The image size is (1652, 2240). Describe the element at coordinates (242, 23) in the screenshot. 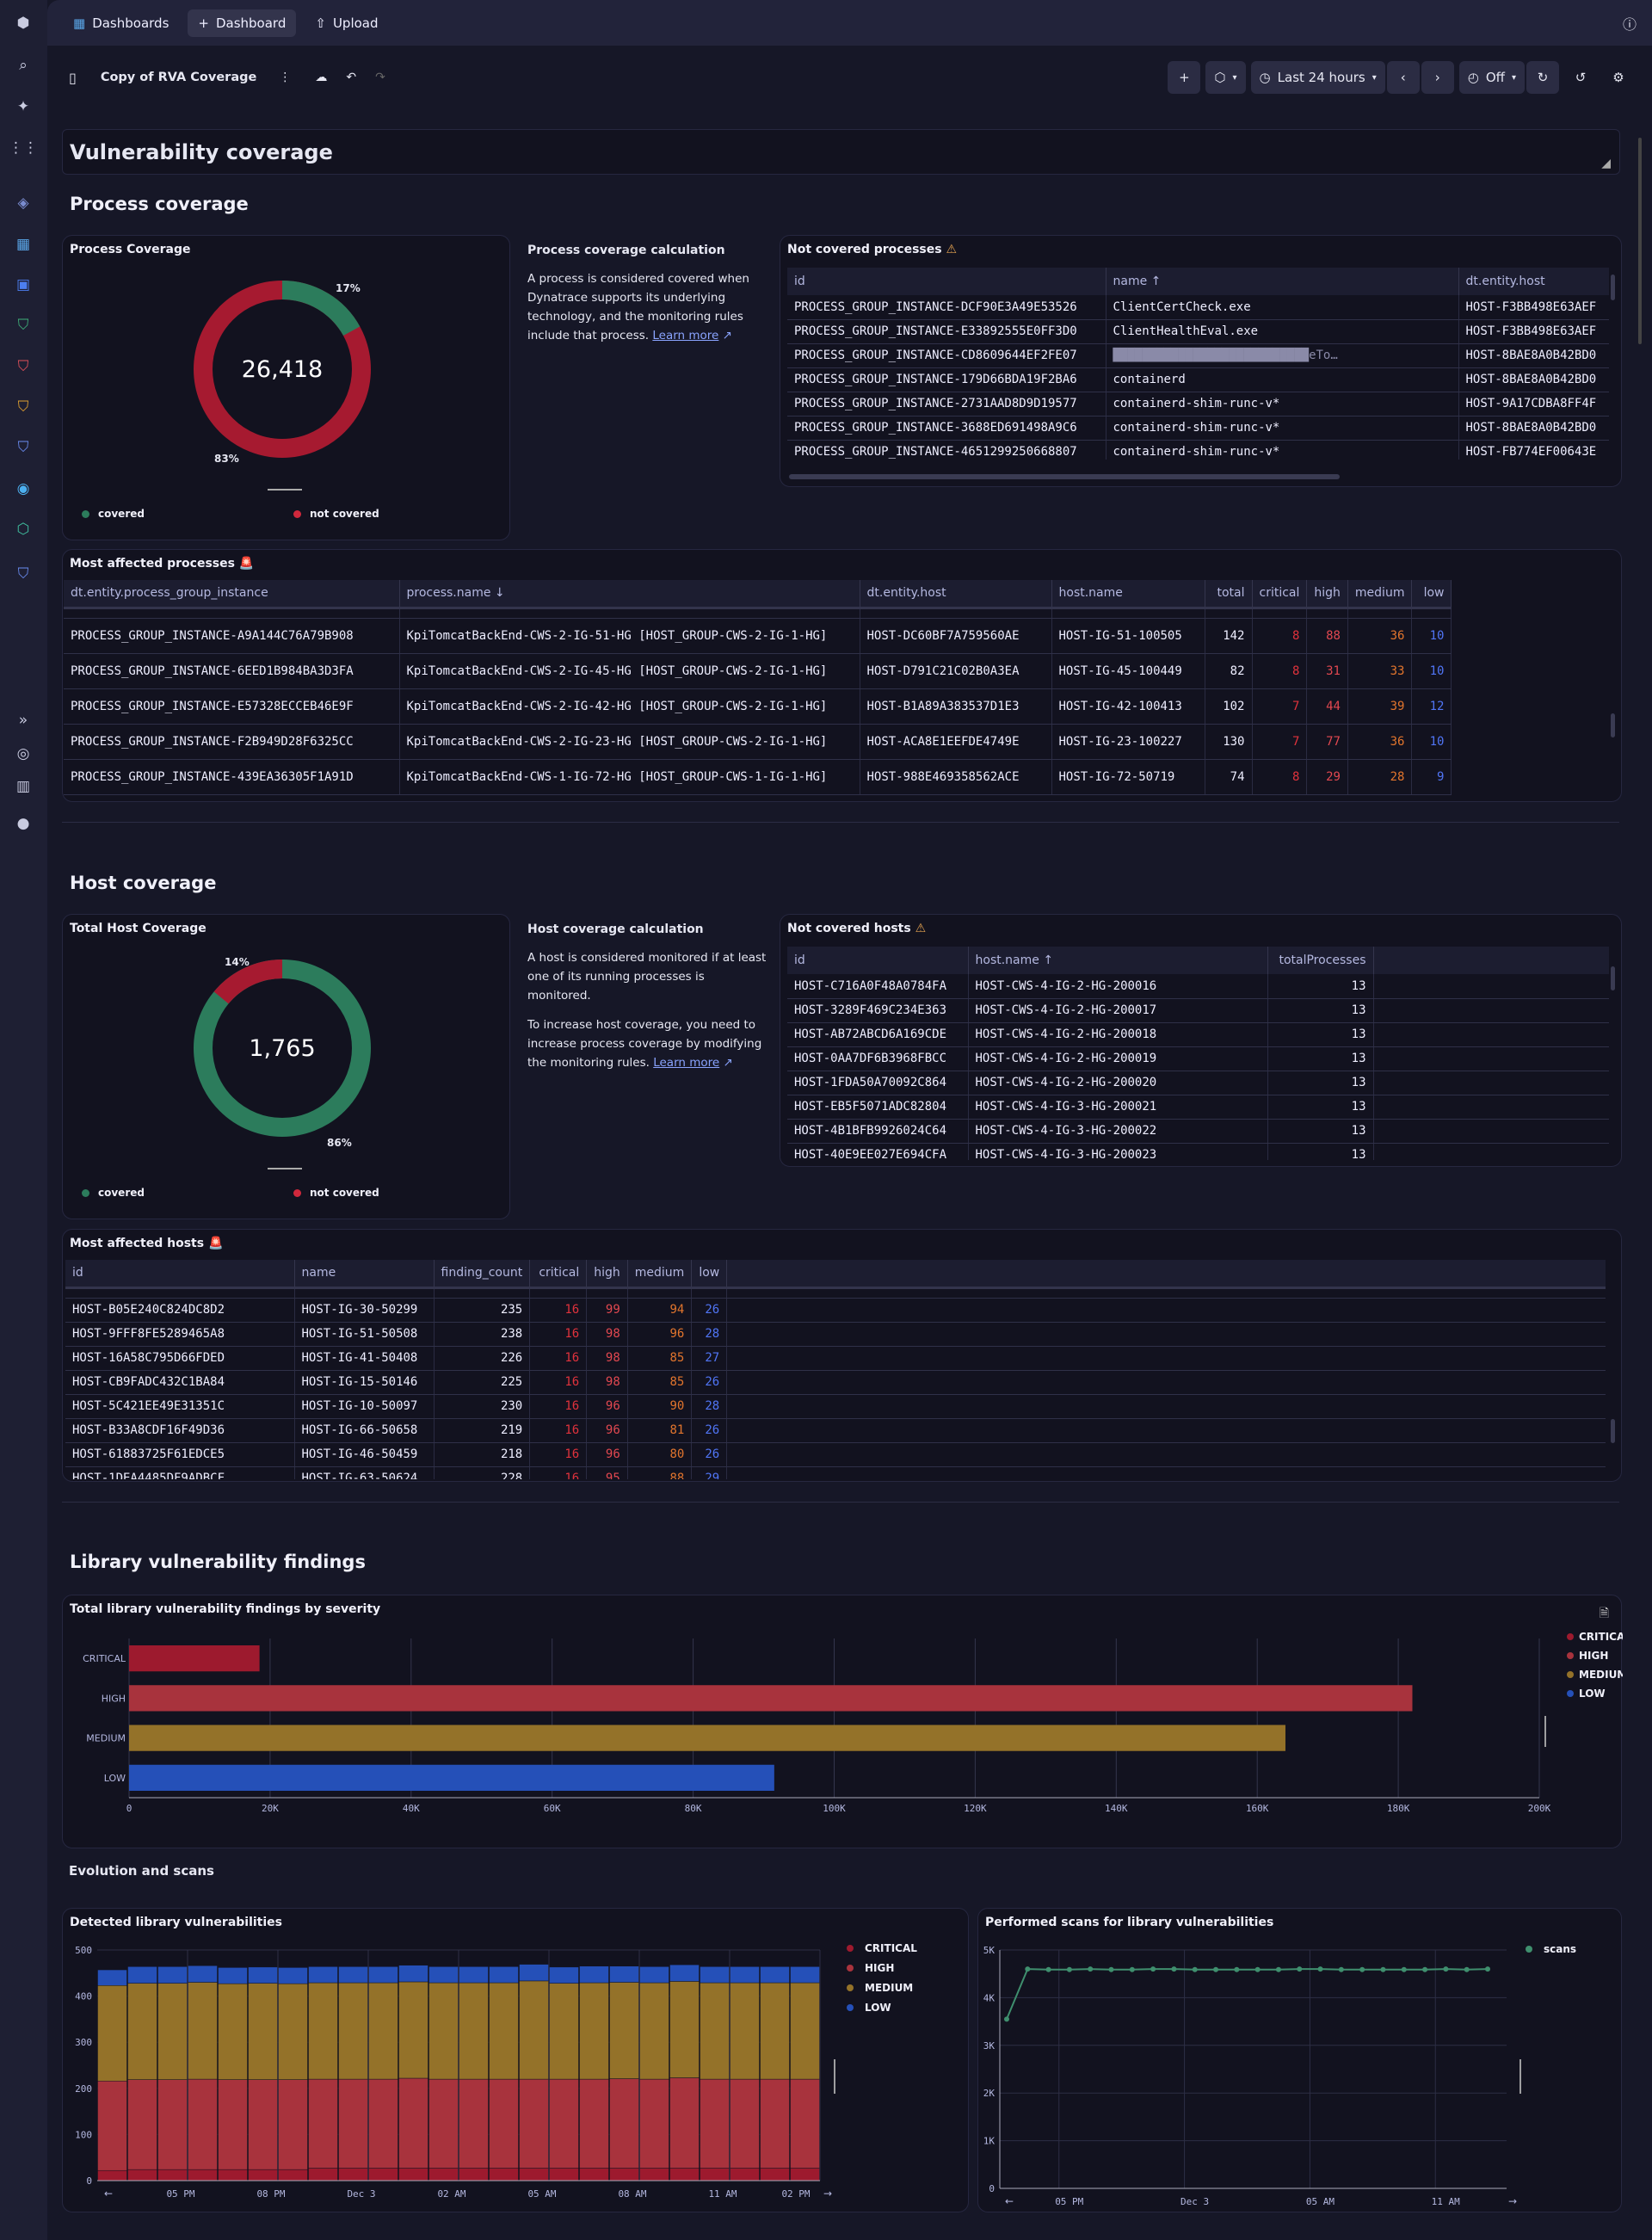

I see `new-dashboard-button: + Dashboard` at that location.